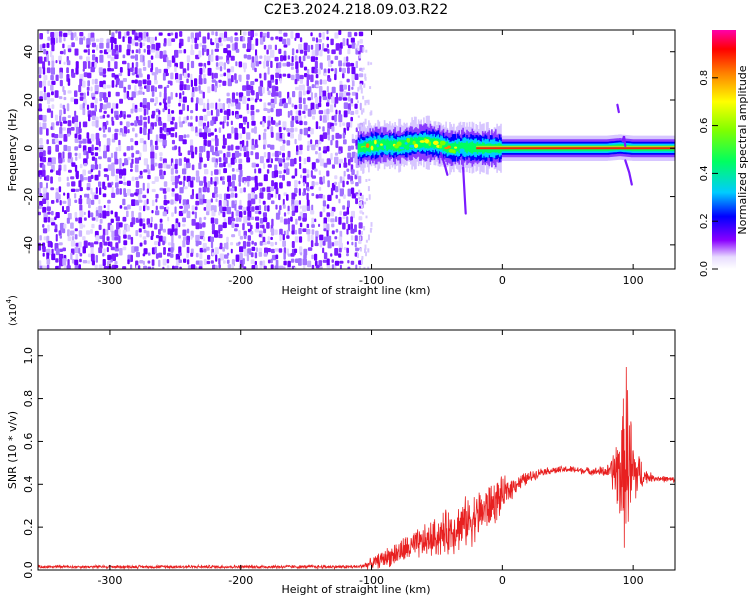  Describe the element at coordinates (28, 100) in the screenshot. I see `y-tick-label: 20` at that location.